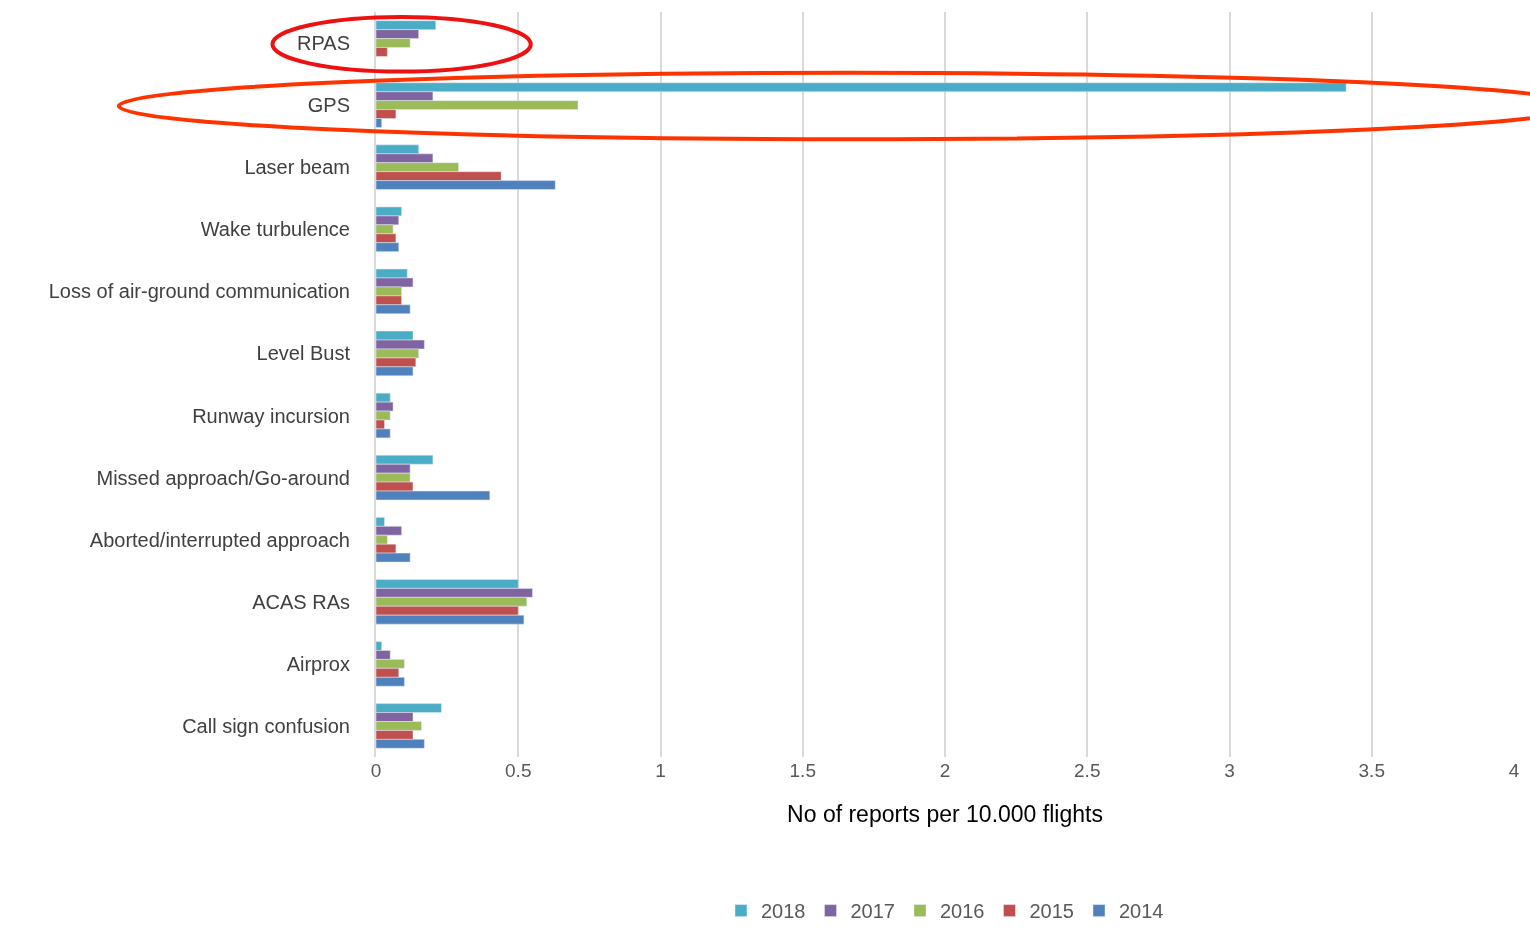 The image size is (1530, 940). Describe the element at coordinates (303, 353) in the screenshot. I see `y-tick-label: Level Bust` at that location.